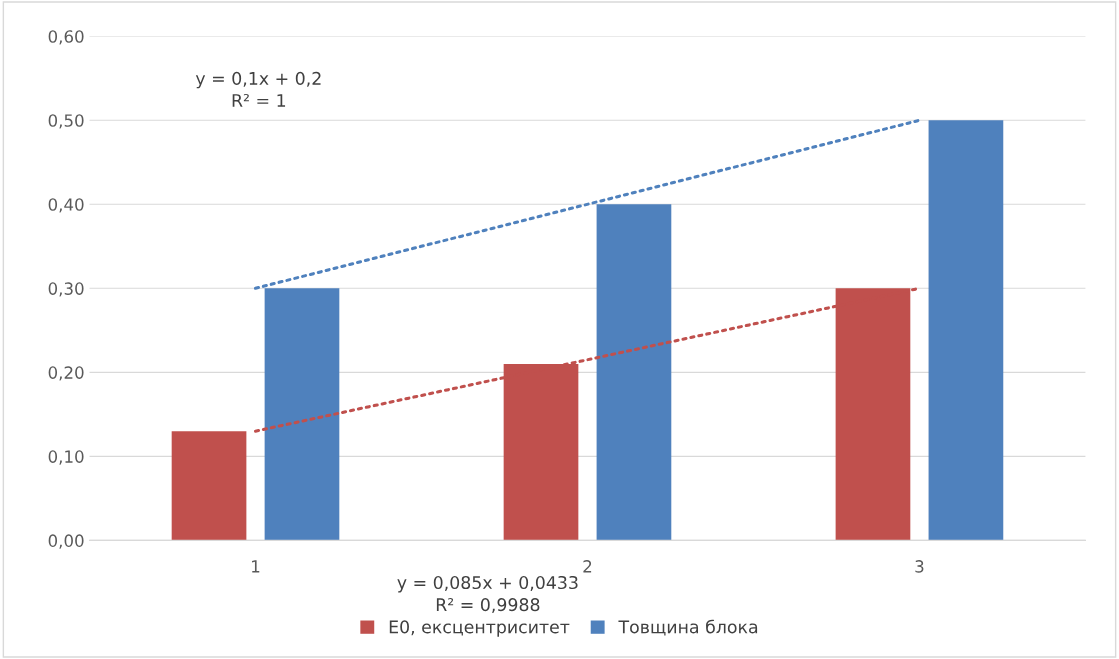 The width and height of the screenshot is (1119, 659). What do you see at coordinates (66, 205) in the screenshot?
I see `y-tick-label: 0,40` at bounding box center [66, 205].